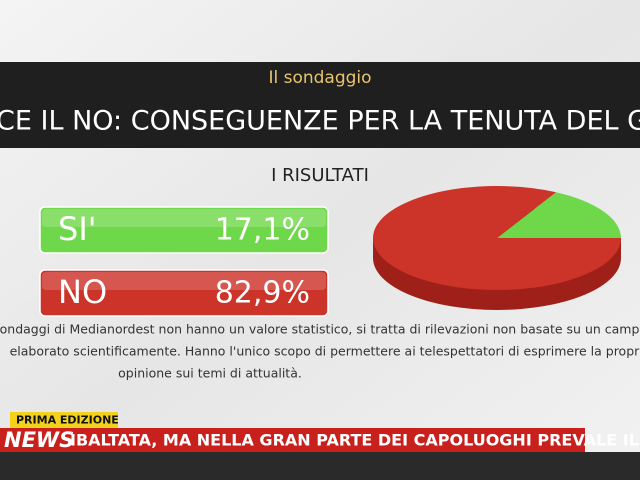 The image size is (640, 480). Describe the element at coordinates (262, 230) in the screenshot. I see `result-value: 17,1%` at that location.